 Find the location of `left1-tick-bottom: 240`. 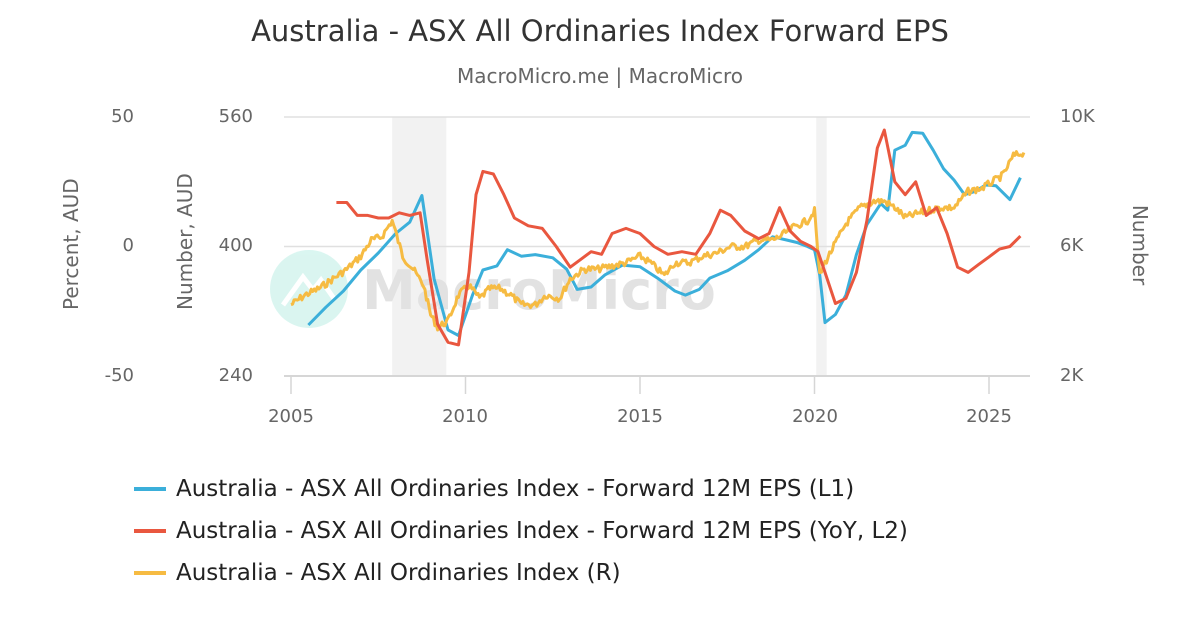

left1-tick-bottom: 240 is located at coordinates (235, 375).